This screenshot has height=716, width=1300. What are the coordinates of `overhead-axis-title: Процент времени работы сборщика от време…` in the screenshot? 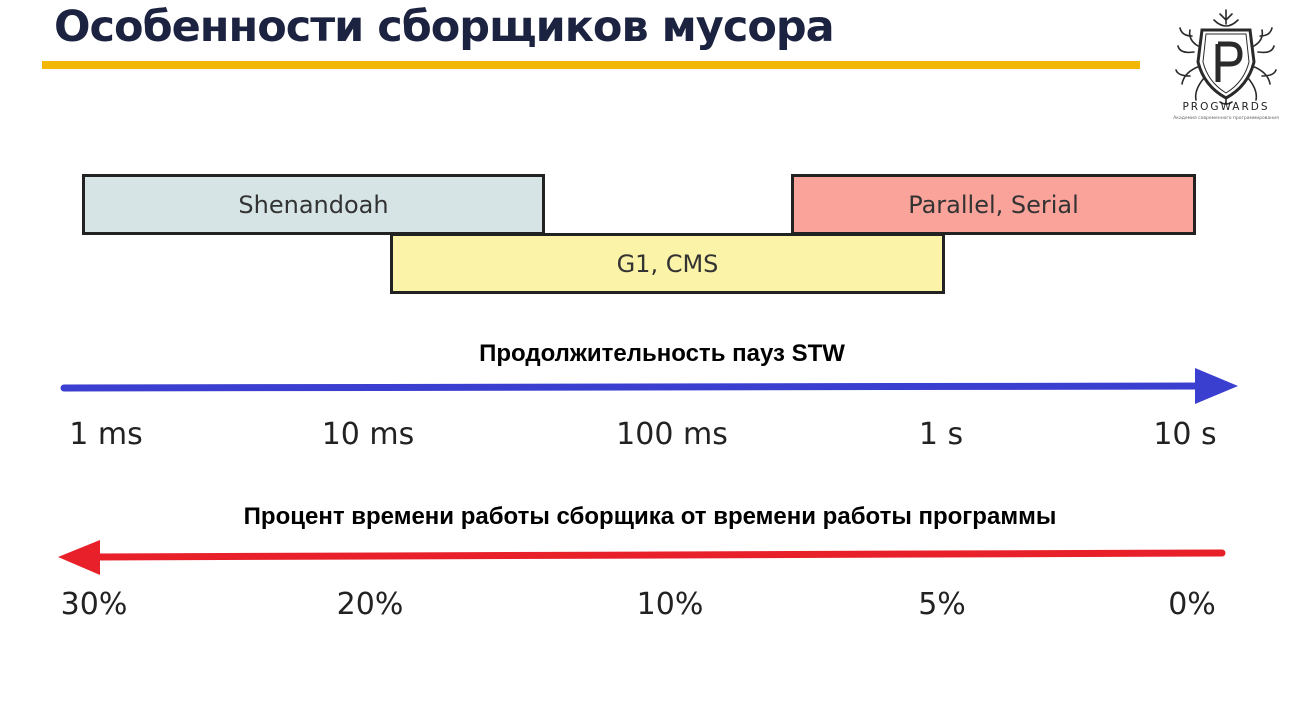 It's located at (650, 516).